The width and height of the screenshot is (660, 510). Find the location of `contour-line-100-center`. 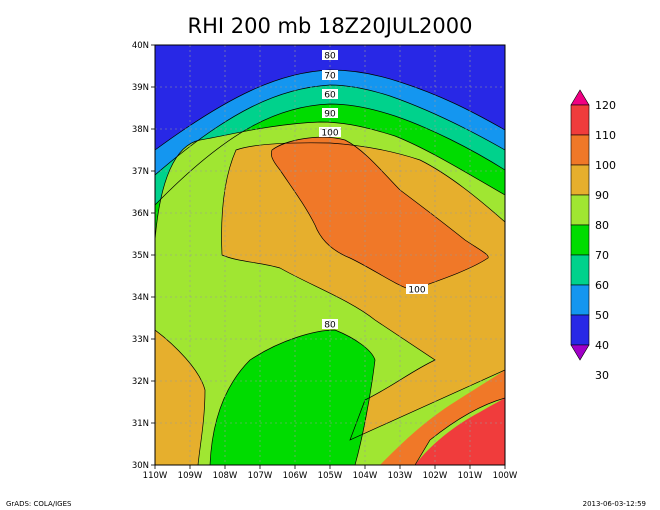

contour-line-100-center is located at coordinates (379, 213).